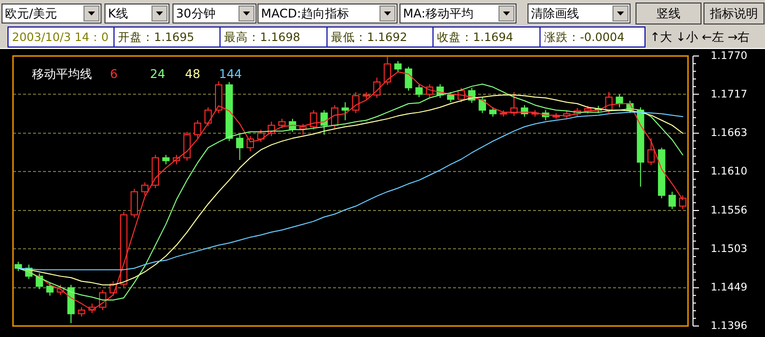  What do you see at coordinates (369, 37) in the screenshot?
I see `text: 最低：1.1692` at bounding box center [369, 37].